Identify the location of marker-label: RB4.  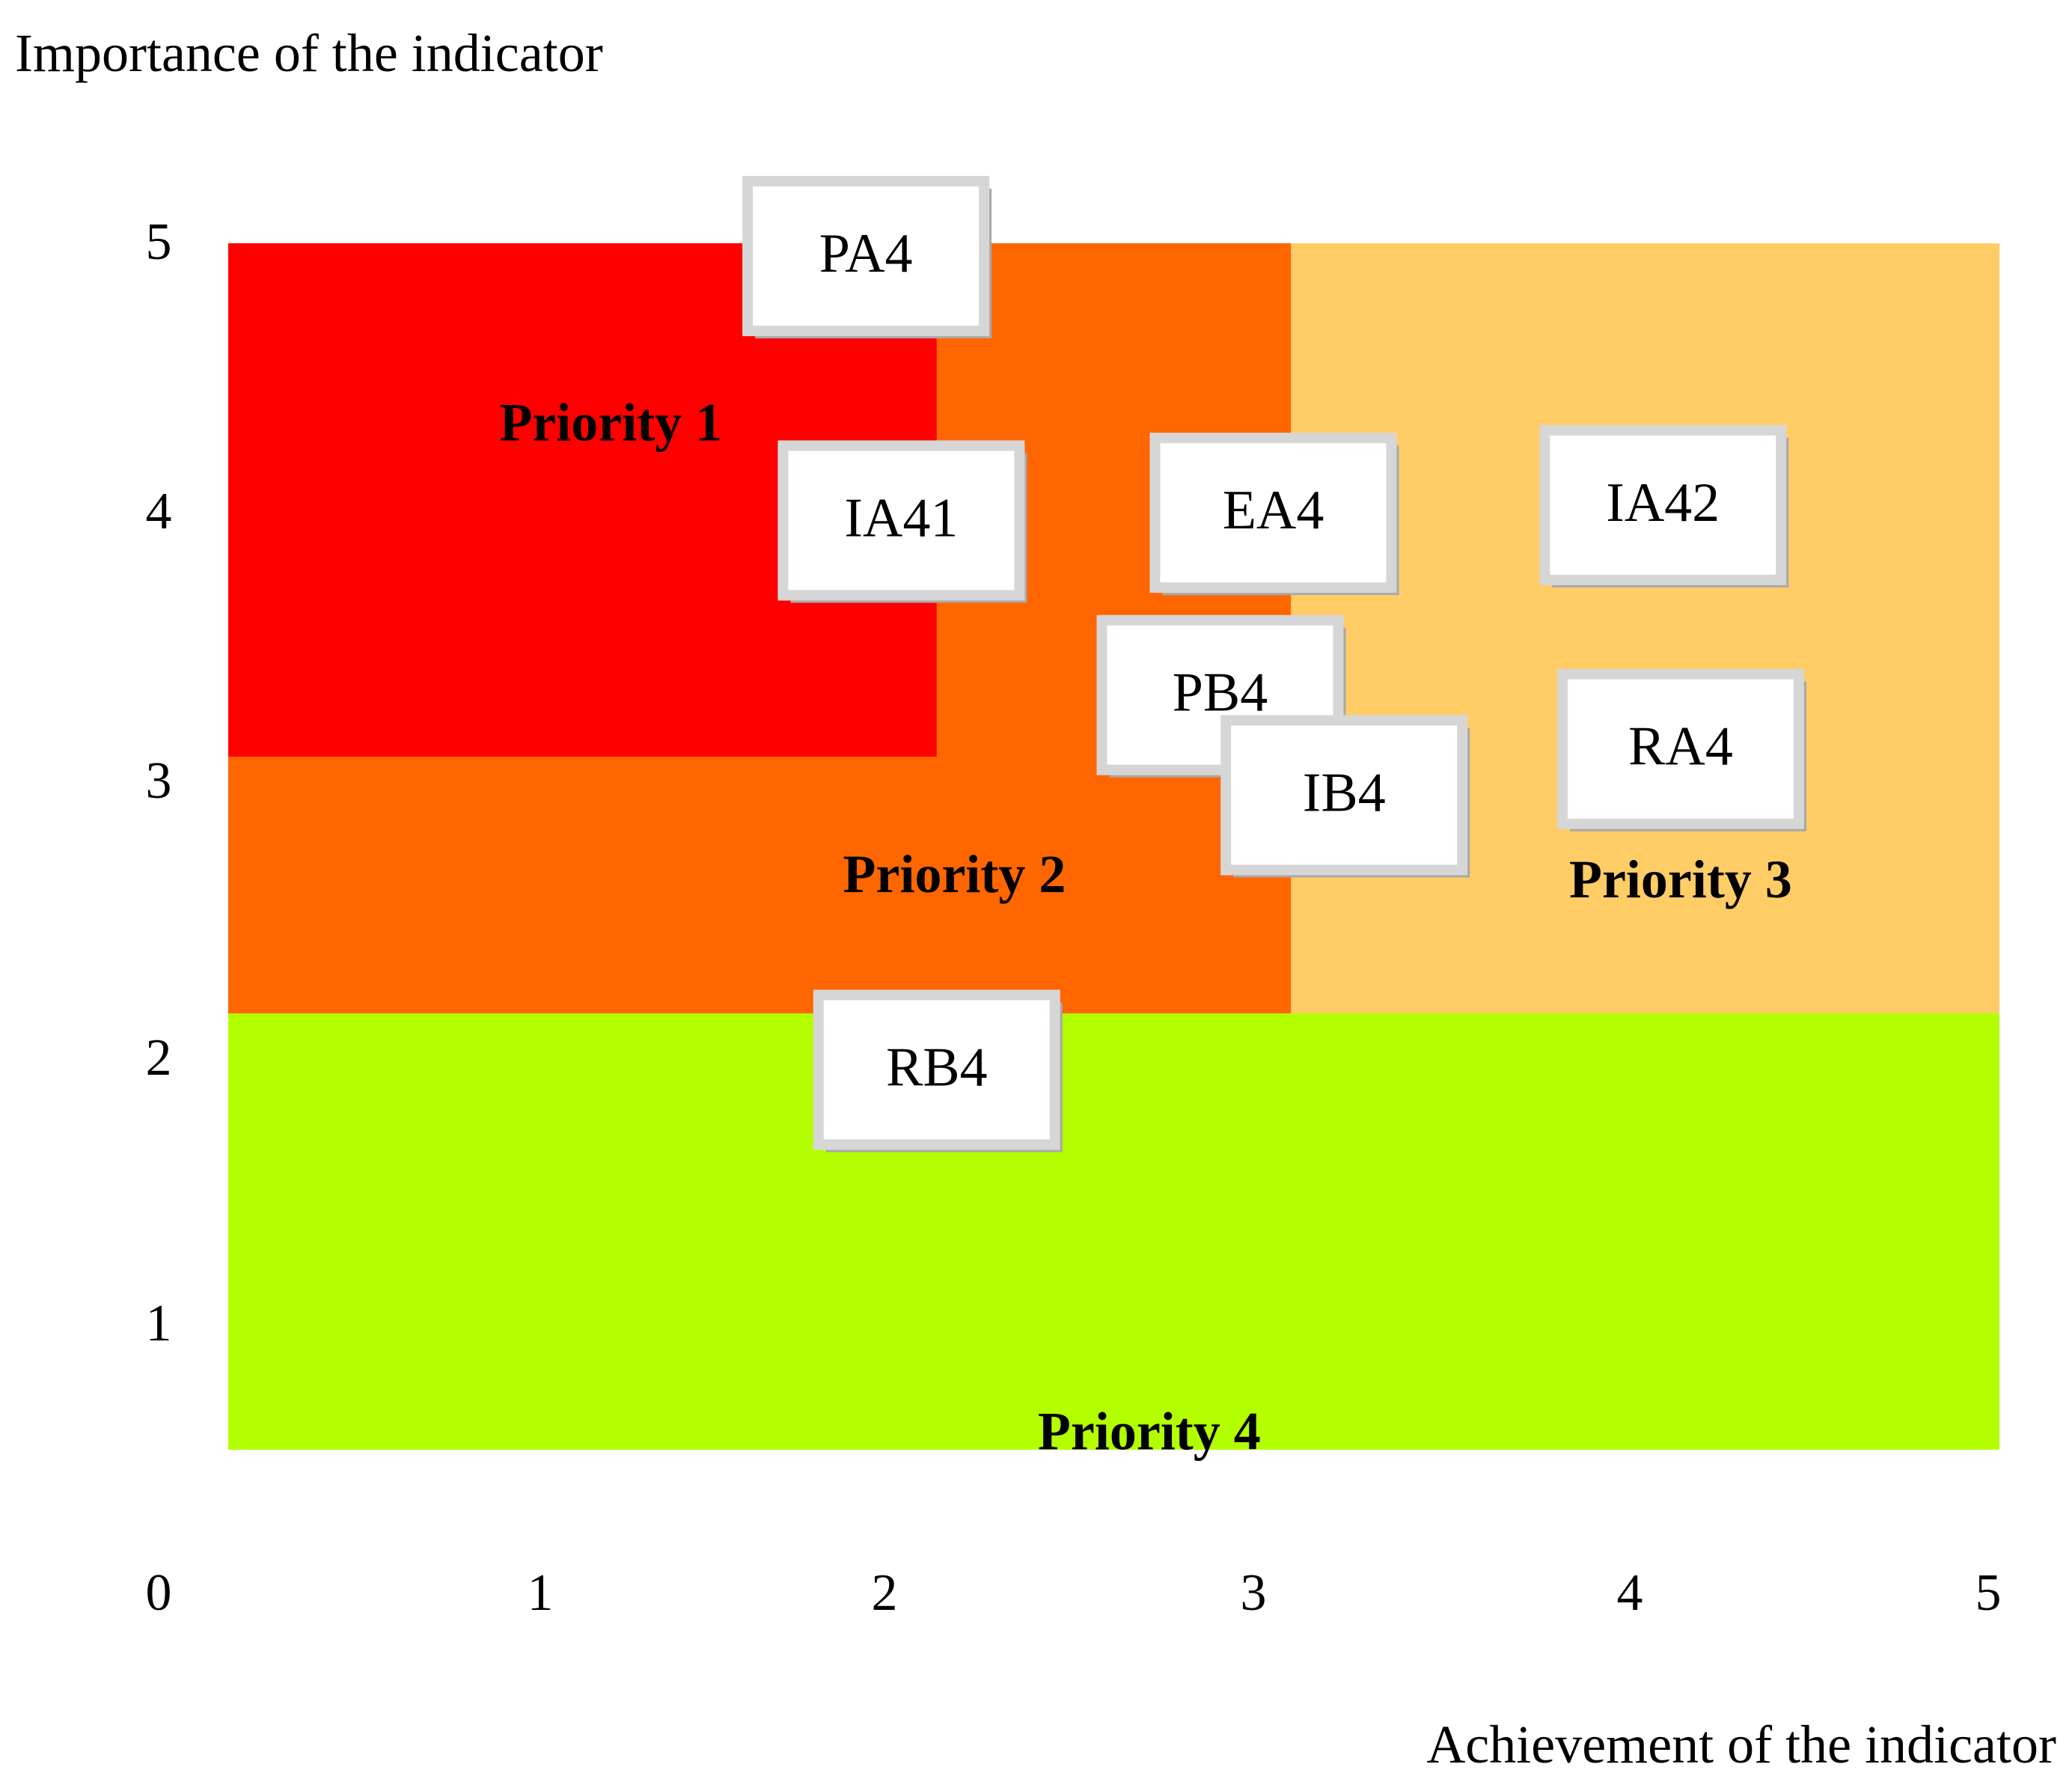
(937, 1067).